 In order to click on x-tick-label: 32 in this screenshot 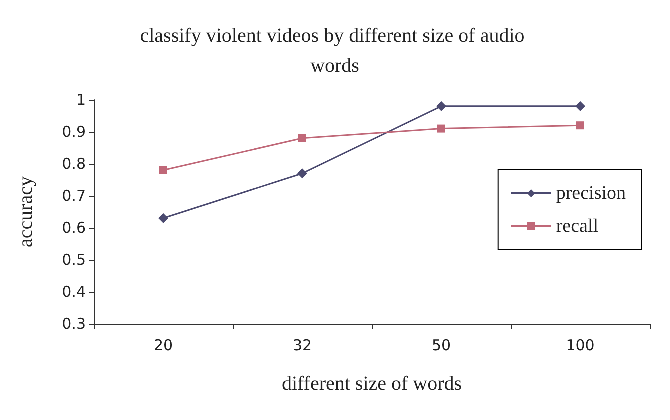, I will do `click(302, 345)`.